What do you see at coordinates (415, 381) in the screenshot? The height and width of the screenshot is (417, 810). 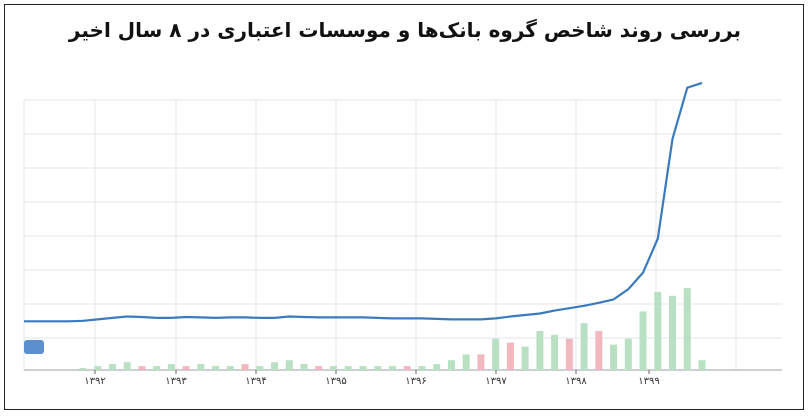 I see `x-tick-label: ۱۳۹۶` at bounding box center [415, 381].